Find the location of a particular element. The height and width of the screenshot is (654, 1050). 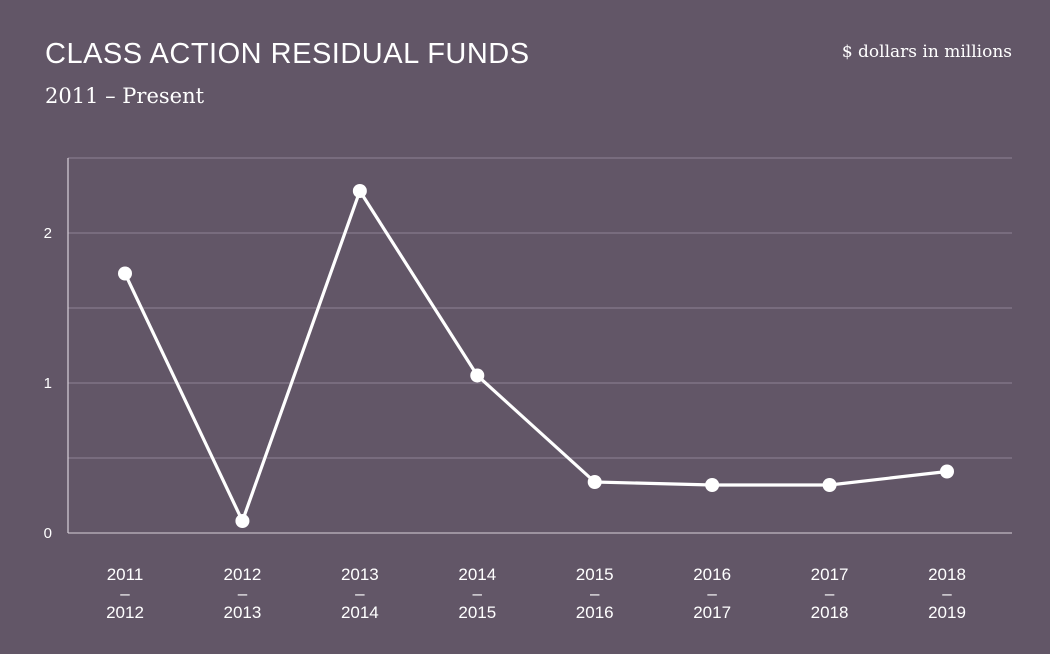

y-tick-label: 1 is located at coordinates (48, 383).